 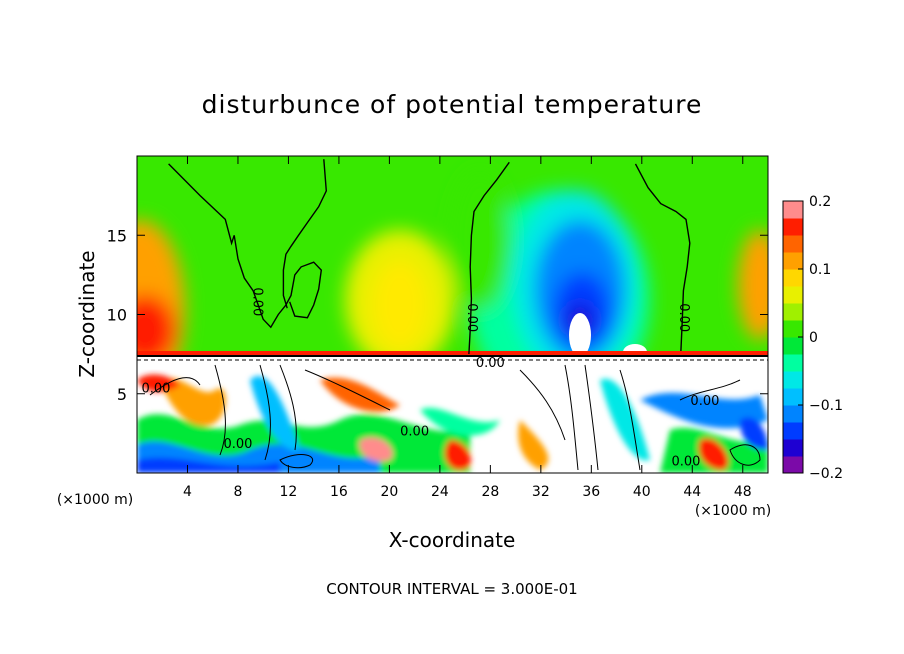 I want to click on colorbar-tick-label: 0.1, so click(x=820, y=270).